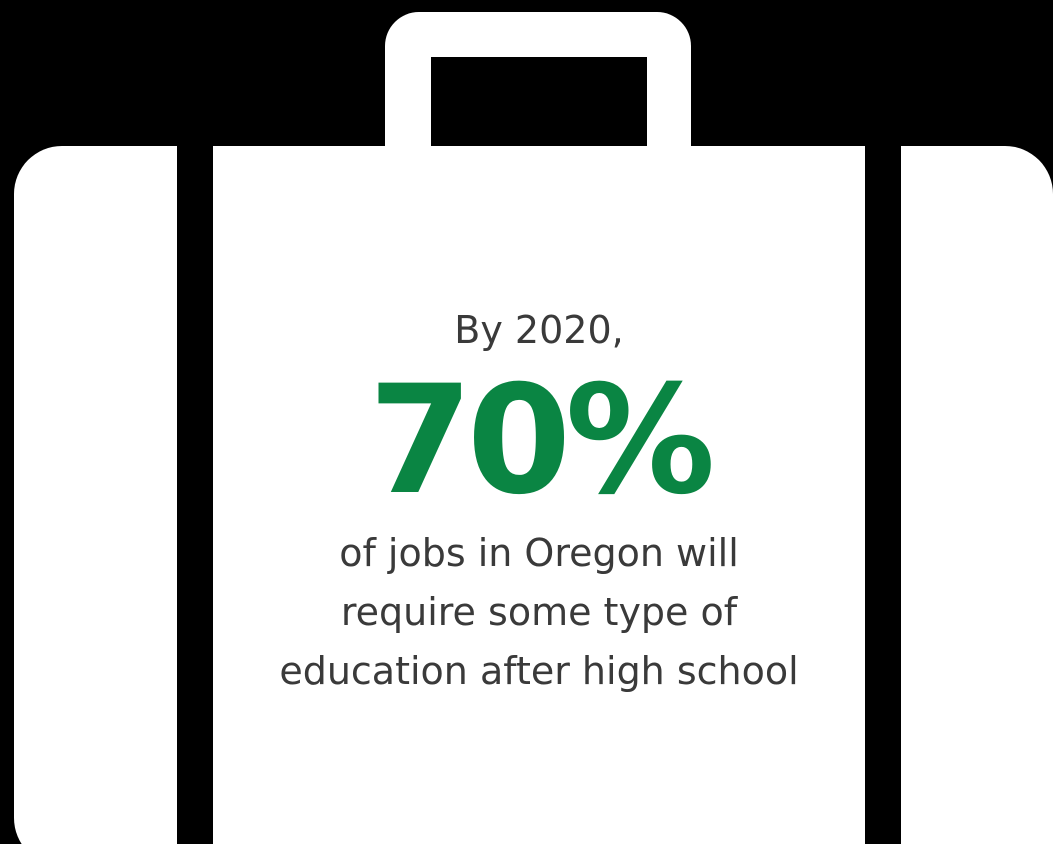 Image resolution: width=1053 pixels, height=844 pixels. Describe the element at coordinates (541, 440) in the screenshot. I see `statistic-value: 70%` at that location.